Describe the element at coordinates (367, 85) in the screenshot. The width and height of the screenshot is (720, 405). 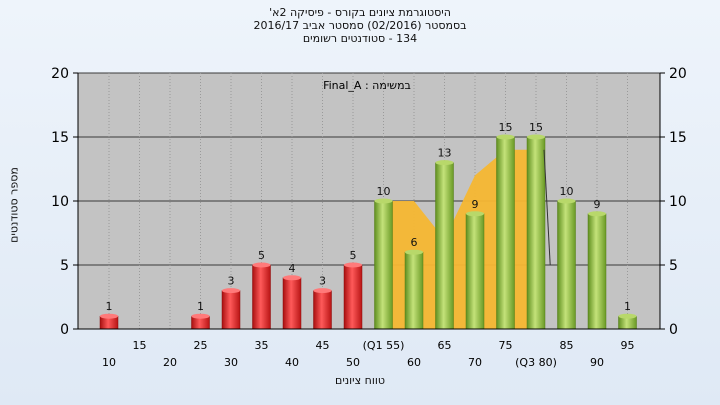
I see `task-annotation: במשימה : Final_A` at that location.